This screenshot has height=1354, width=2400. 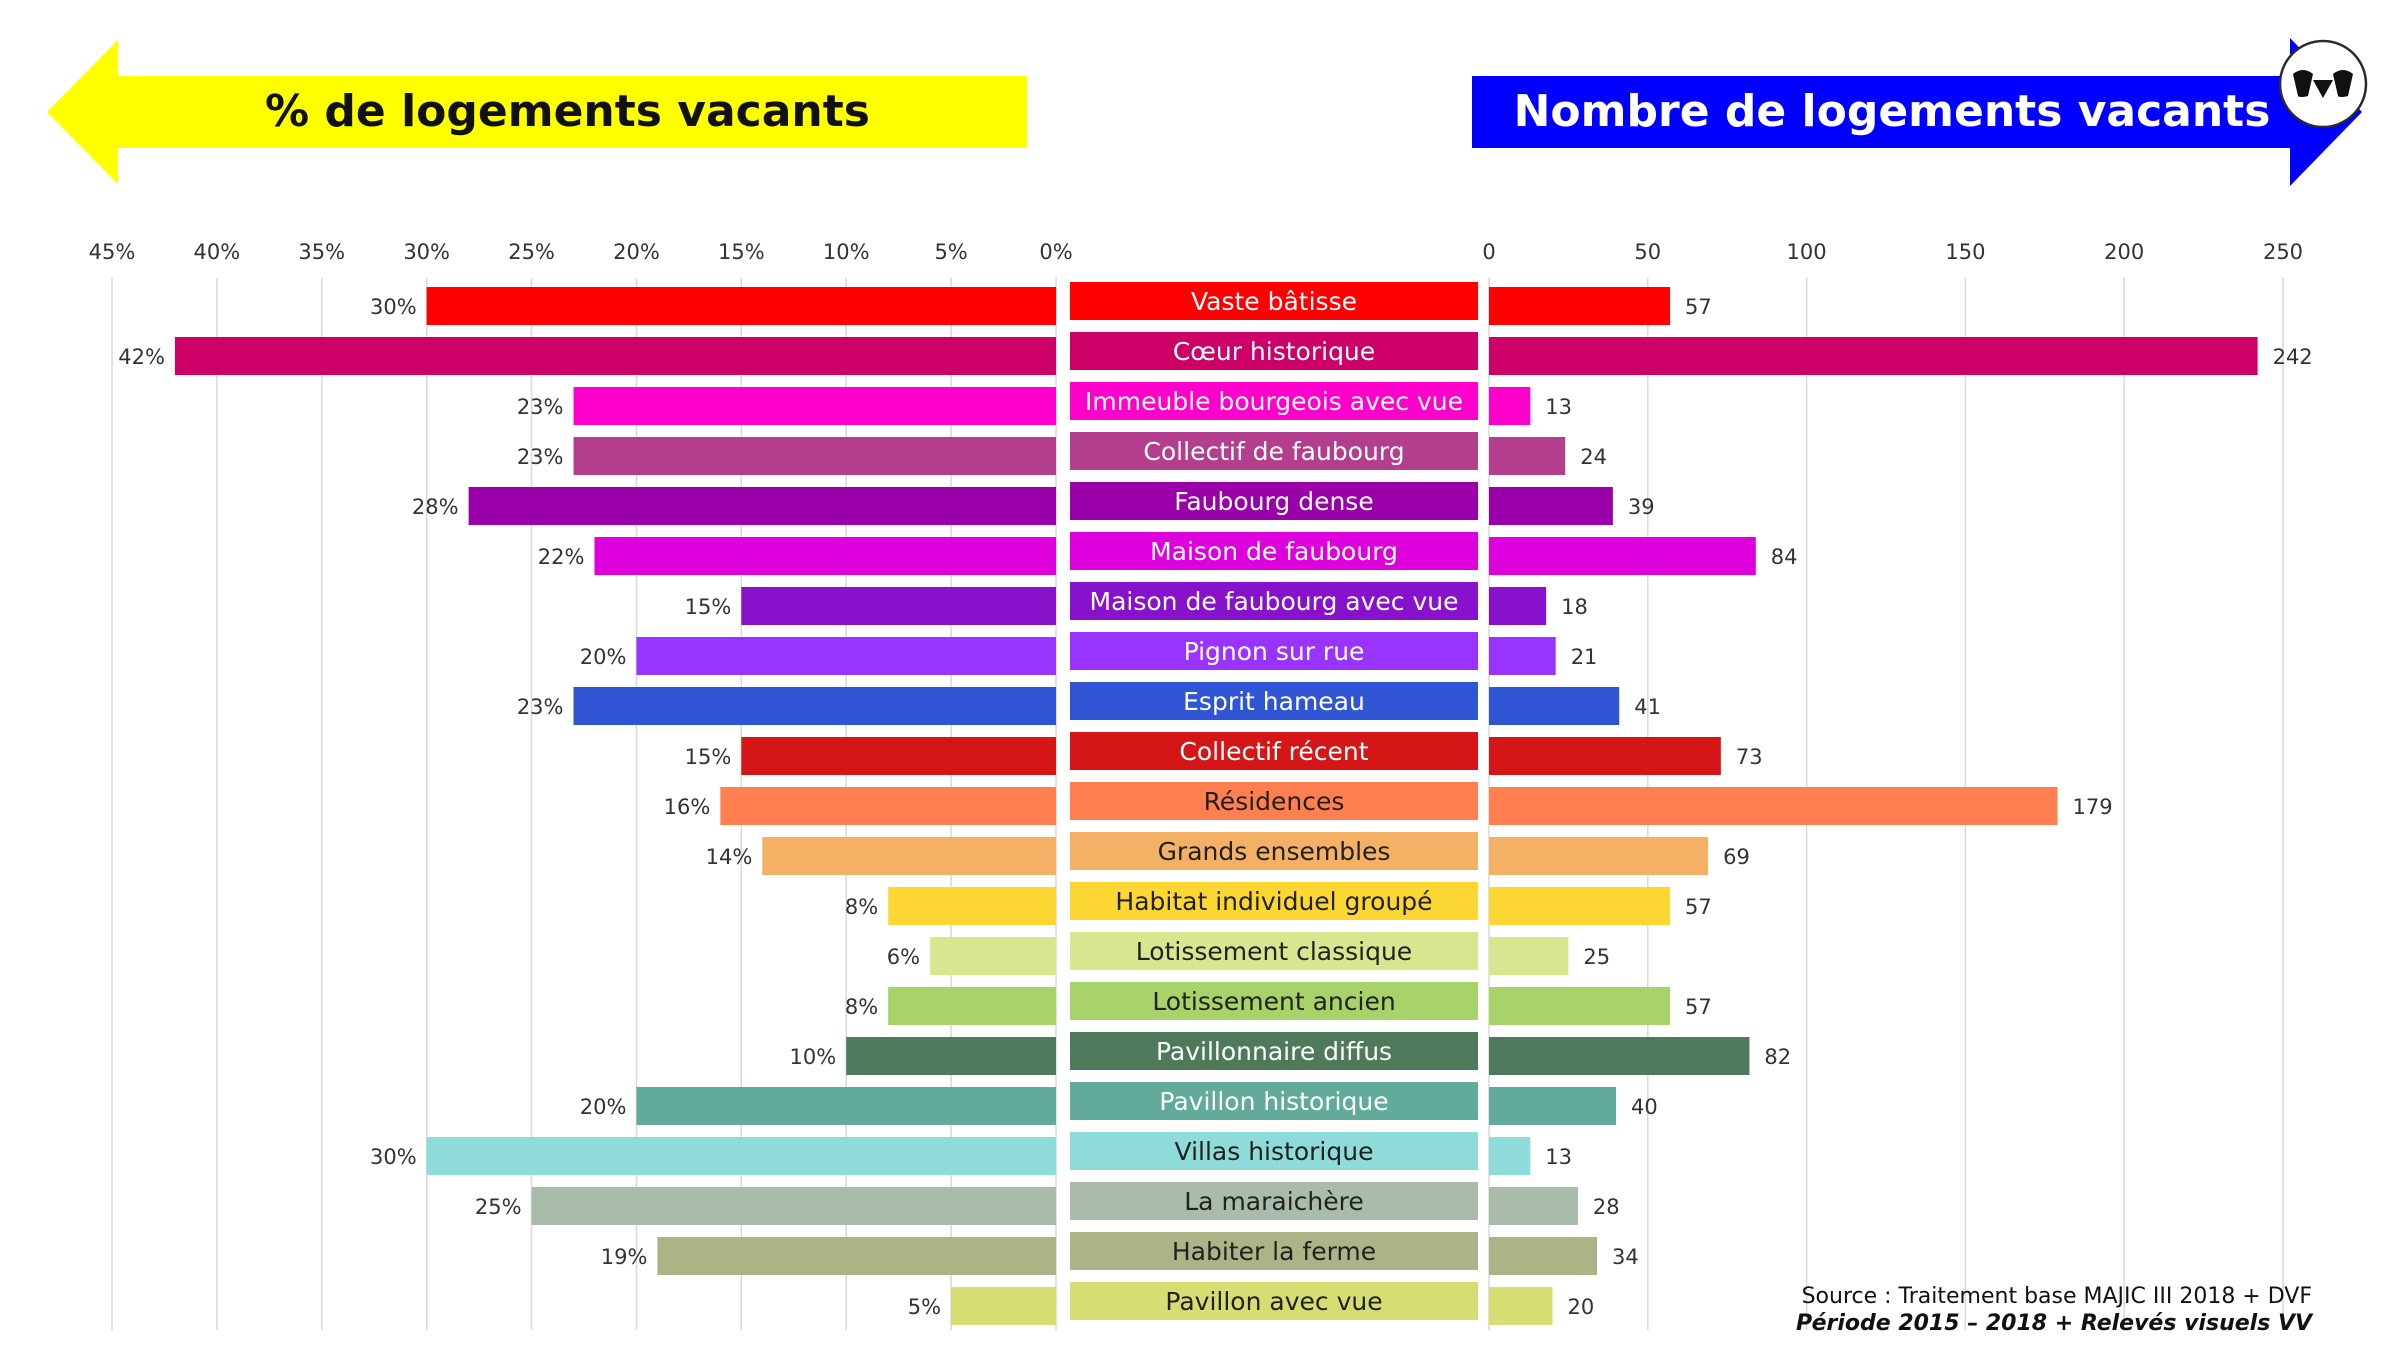 I want to click on category-label: Lotissement classique, so click(x=1274, y=951).